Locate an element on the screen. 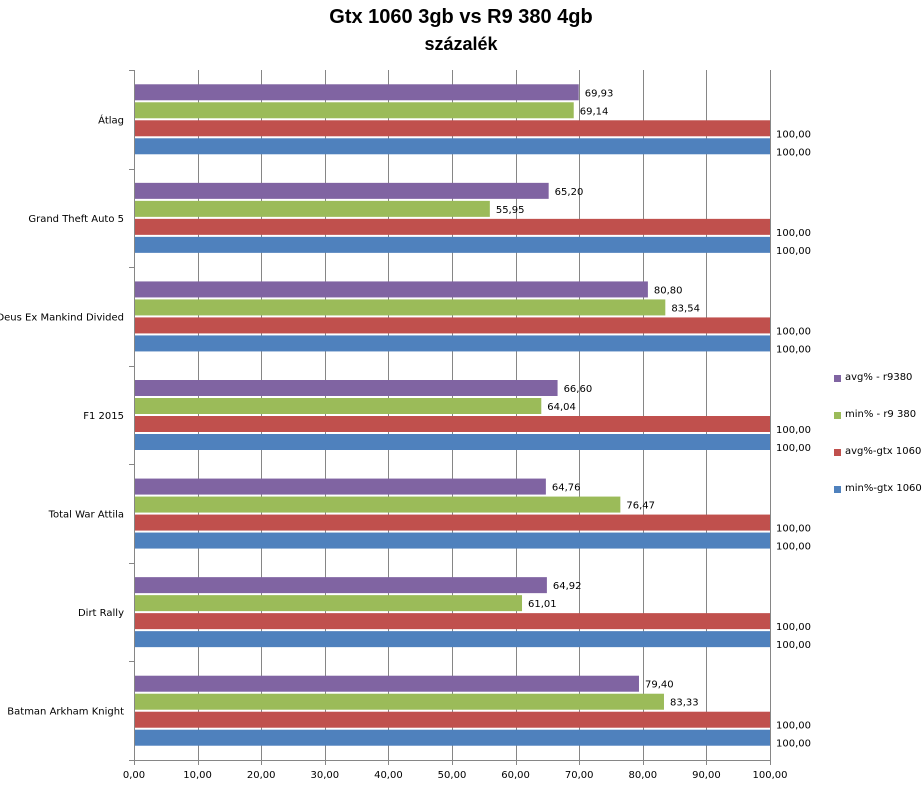  x-tick-label: 10,00 is located at coordinates (197, 775).